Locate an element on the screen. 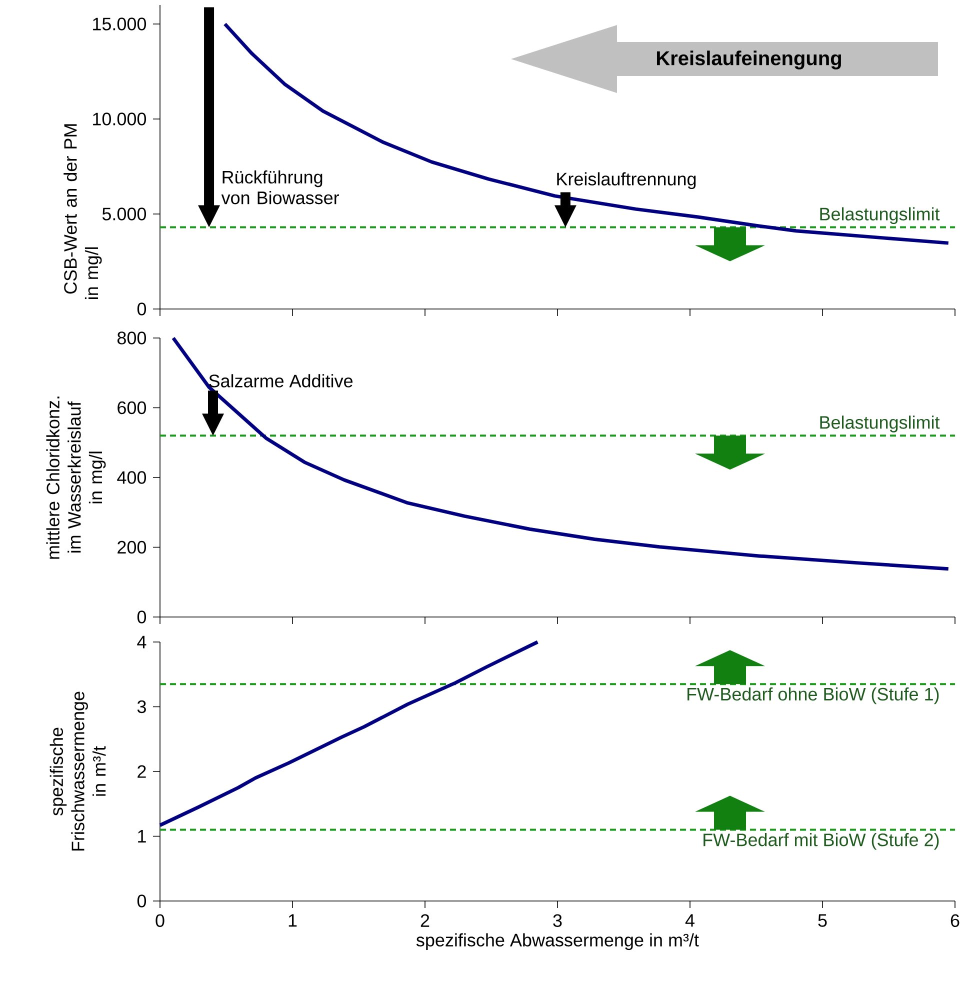 The width and height of the screenshot is (962, 982). y-tick-label: 15.000 is located at coordinates (119, 24).